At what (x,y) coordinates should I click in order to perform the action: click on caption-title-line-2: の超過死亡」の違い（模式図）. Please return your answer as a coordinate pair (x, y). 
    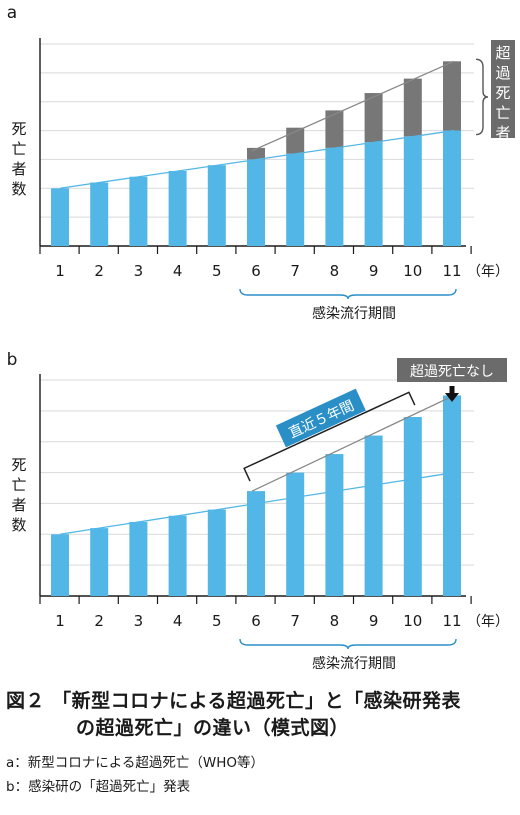
    Looking at the image, I should click on (213, 728).